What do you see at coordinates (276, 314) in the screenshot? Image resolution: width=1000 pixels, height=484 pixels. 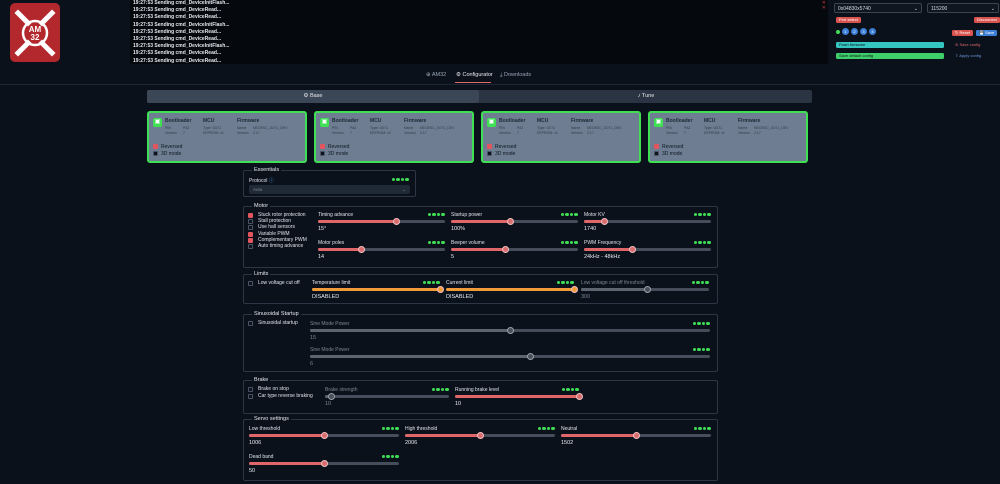 I see `sinusoidal-title: Sinusoidal Startup` at bounding box center [276, 314].